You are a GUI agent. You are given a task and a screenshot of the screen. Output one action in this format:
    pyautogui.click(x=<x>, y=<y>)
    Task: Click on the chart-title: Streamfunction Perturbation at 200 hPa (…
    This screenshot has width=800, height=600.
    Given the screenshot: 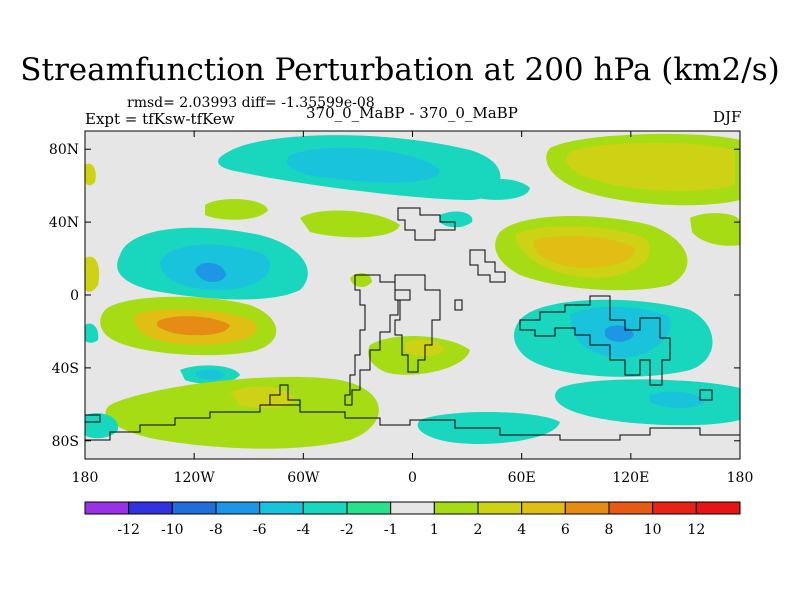 What is the action you would take?
    pyautogui.click(x=400, y=70)
    